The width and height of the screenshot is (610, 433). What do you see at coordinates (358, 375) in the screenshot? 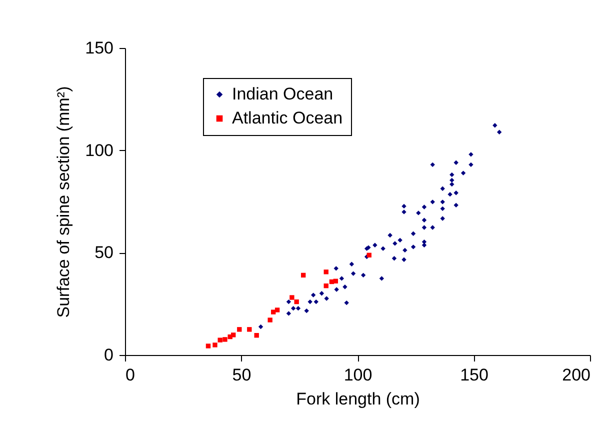
I see `x-tick-label: 100` at bounding box center [358, 375].